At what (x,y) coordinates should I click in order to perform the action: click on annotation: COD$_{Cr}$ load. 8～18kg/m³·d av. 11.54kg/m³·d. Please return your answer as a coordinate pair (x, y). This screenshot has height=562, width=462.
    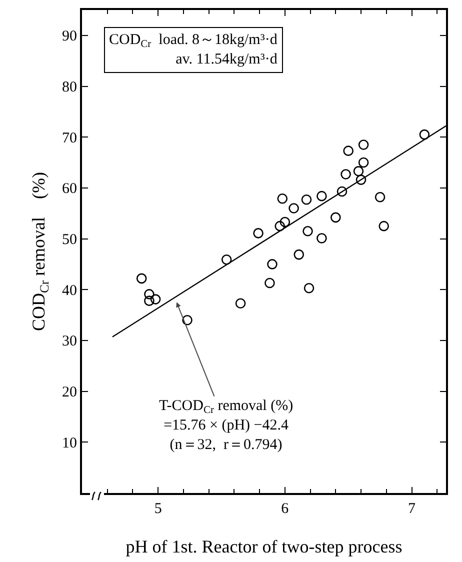
    Looking at the image, I should click on (193, 50).